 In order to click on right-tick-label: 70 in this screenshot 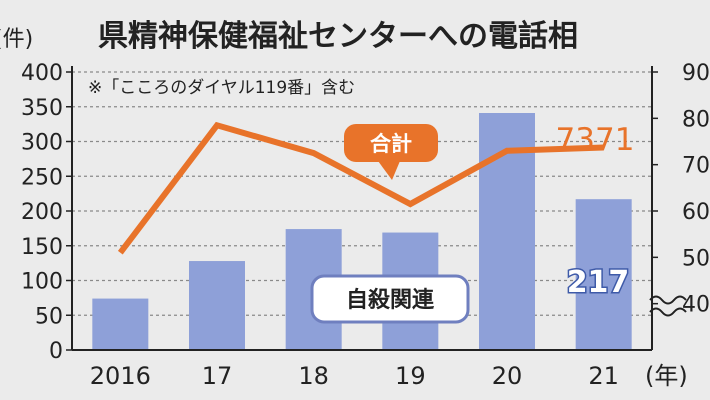, I will do `click(696, 166)`.